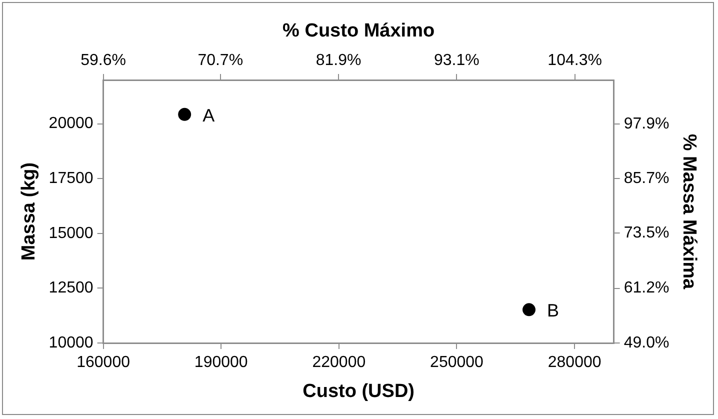 This screenshot has width=718, height=419. I want to click on y2-axis-title: % Massa Máxima, so click(689, 212).